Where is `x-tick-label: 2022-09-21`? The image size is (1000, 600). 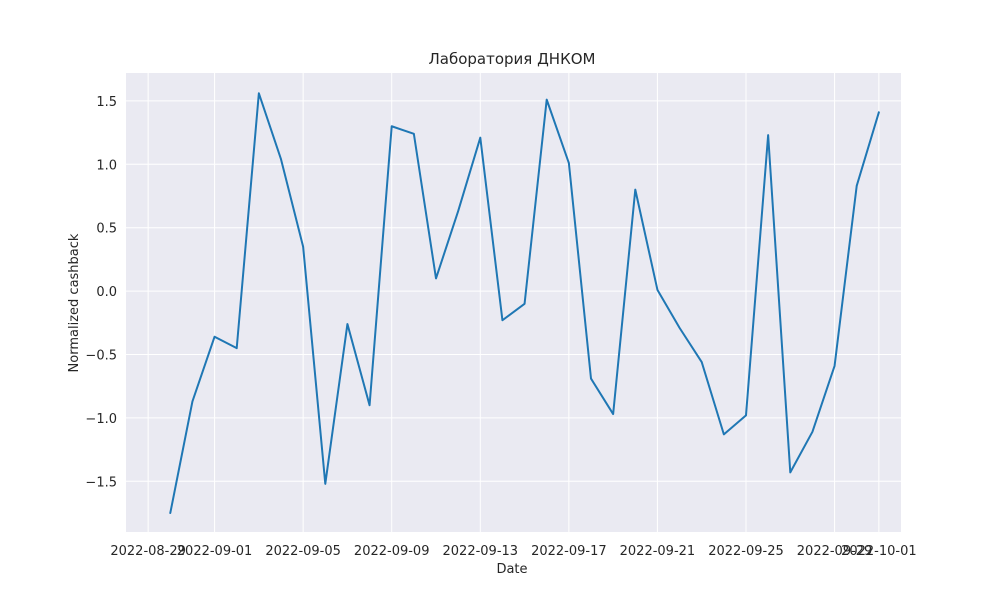
x-tick-label: 2022-09-21 is located at coordinates (658, 551).